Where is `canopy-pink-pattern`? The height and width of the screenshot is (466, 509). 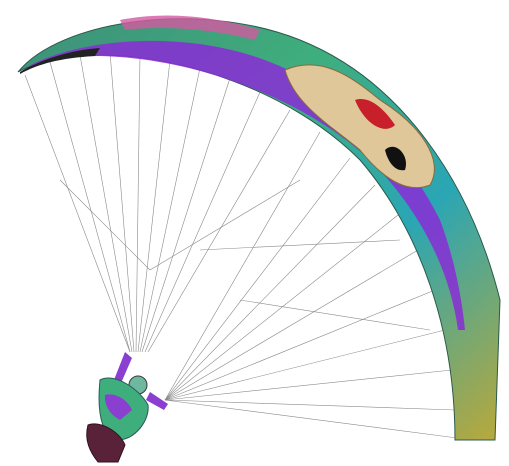
canopy-pink-pattern is located at coordinates (190, 27).